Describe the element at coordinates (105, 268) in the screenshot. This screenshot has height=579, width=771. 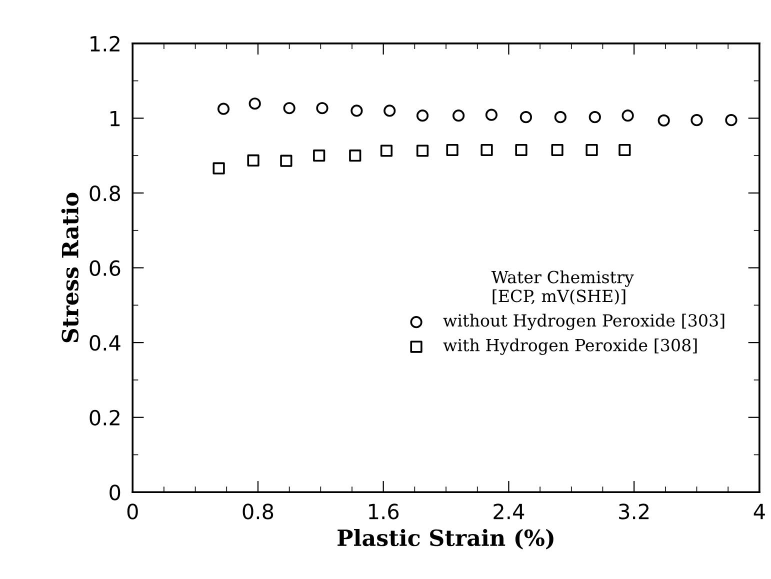
I see `y-tick-label: 0.6` at that location.